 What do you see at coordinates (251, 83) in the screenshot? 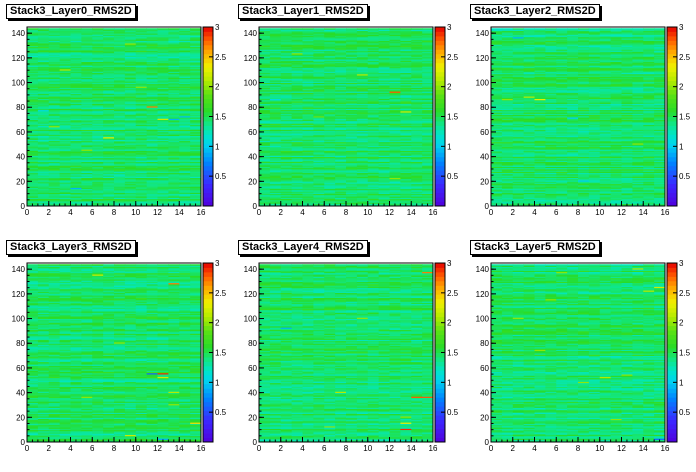
I see `y-tick-label: 100` at bounding box center [251, 83].